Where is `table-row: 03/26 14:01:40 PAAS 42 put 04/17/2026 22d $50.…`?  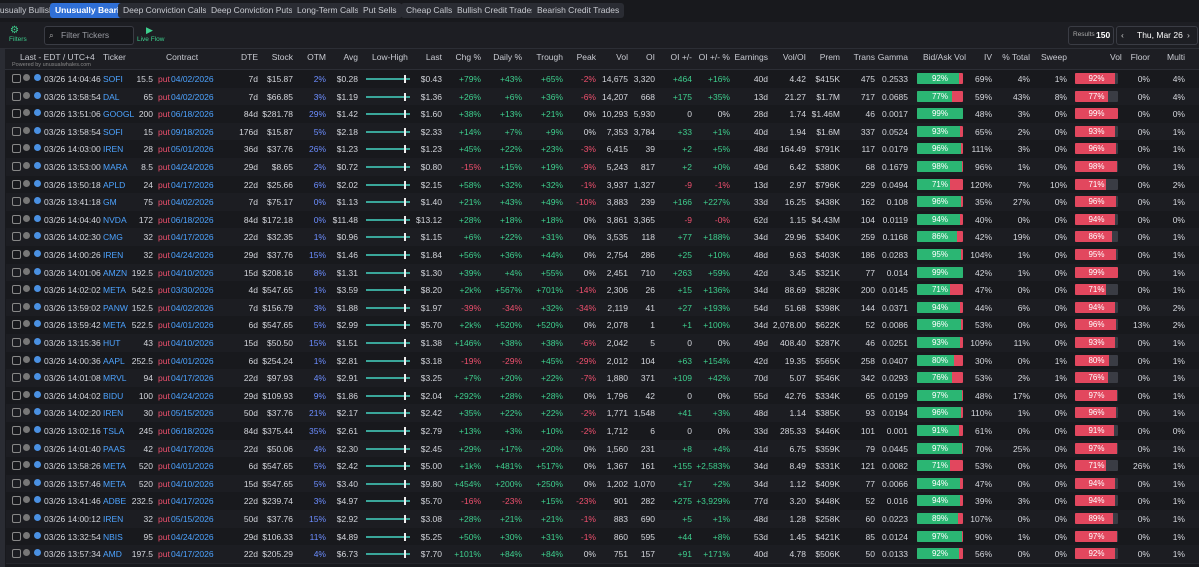 table-row: 03/26 14:01:40 PAAS 42 put 04/17/2026 22d $50.… is located at coordinates (602, 449).